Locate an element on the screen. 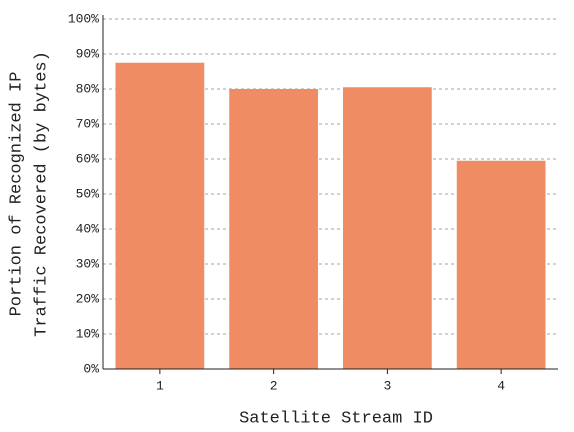 This screenshot has width=574, height=432. x-axis-label: Satellite Stream ID is located at coordinates (336, 418).